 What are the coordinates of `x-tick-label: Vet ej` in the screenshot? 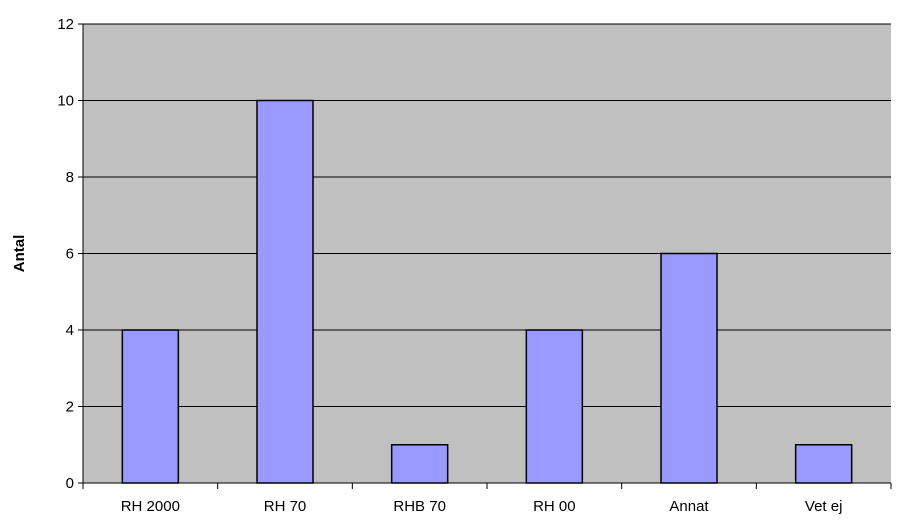 It's located at (824, 506).